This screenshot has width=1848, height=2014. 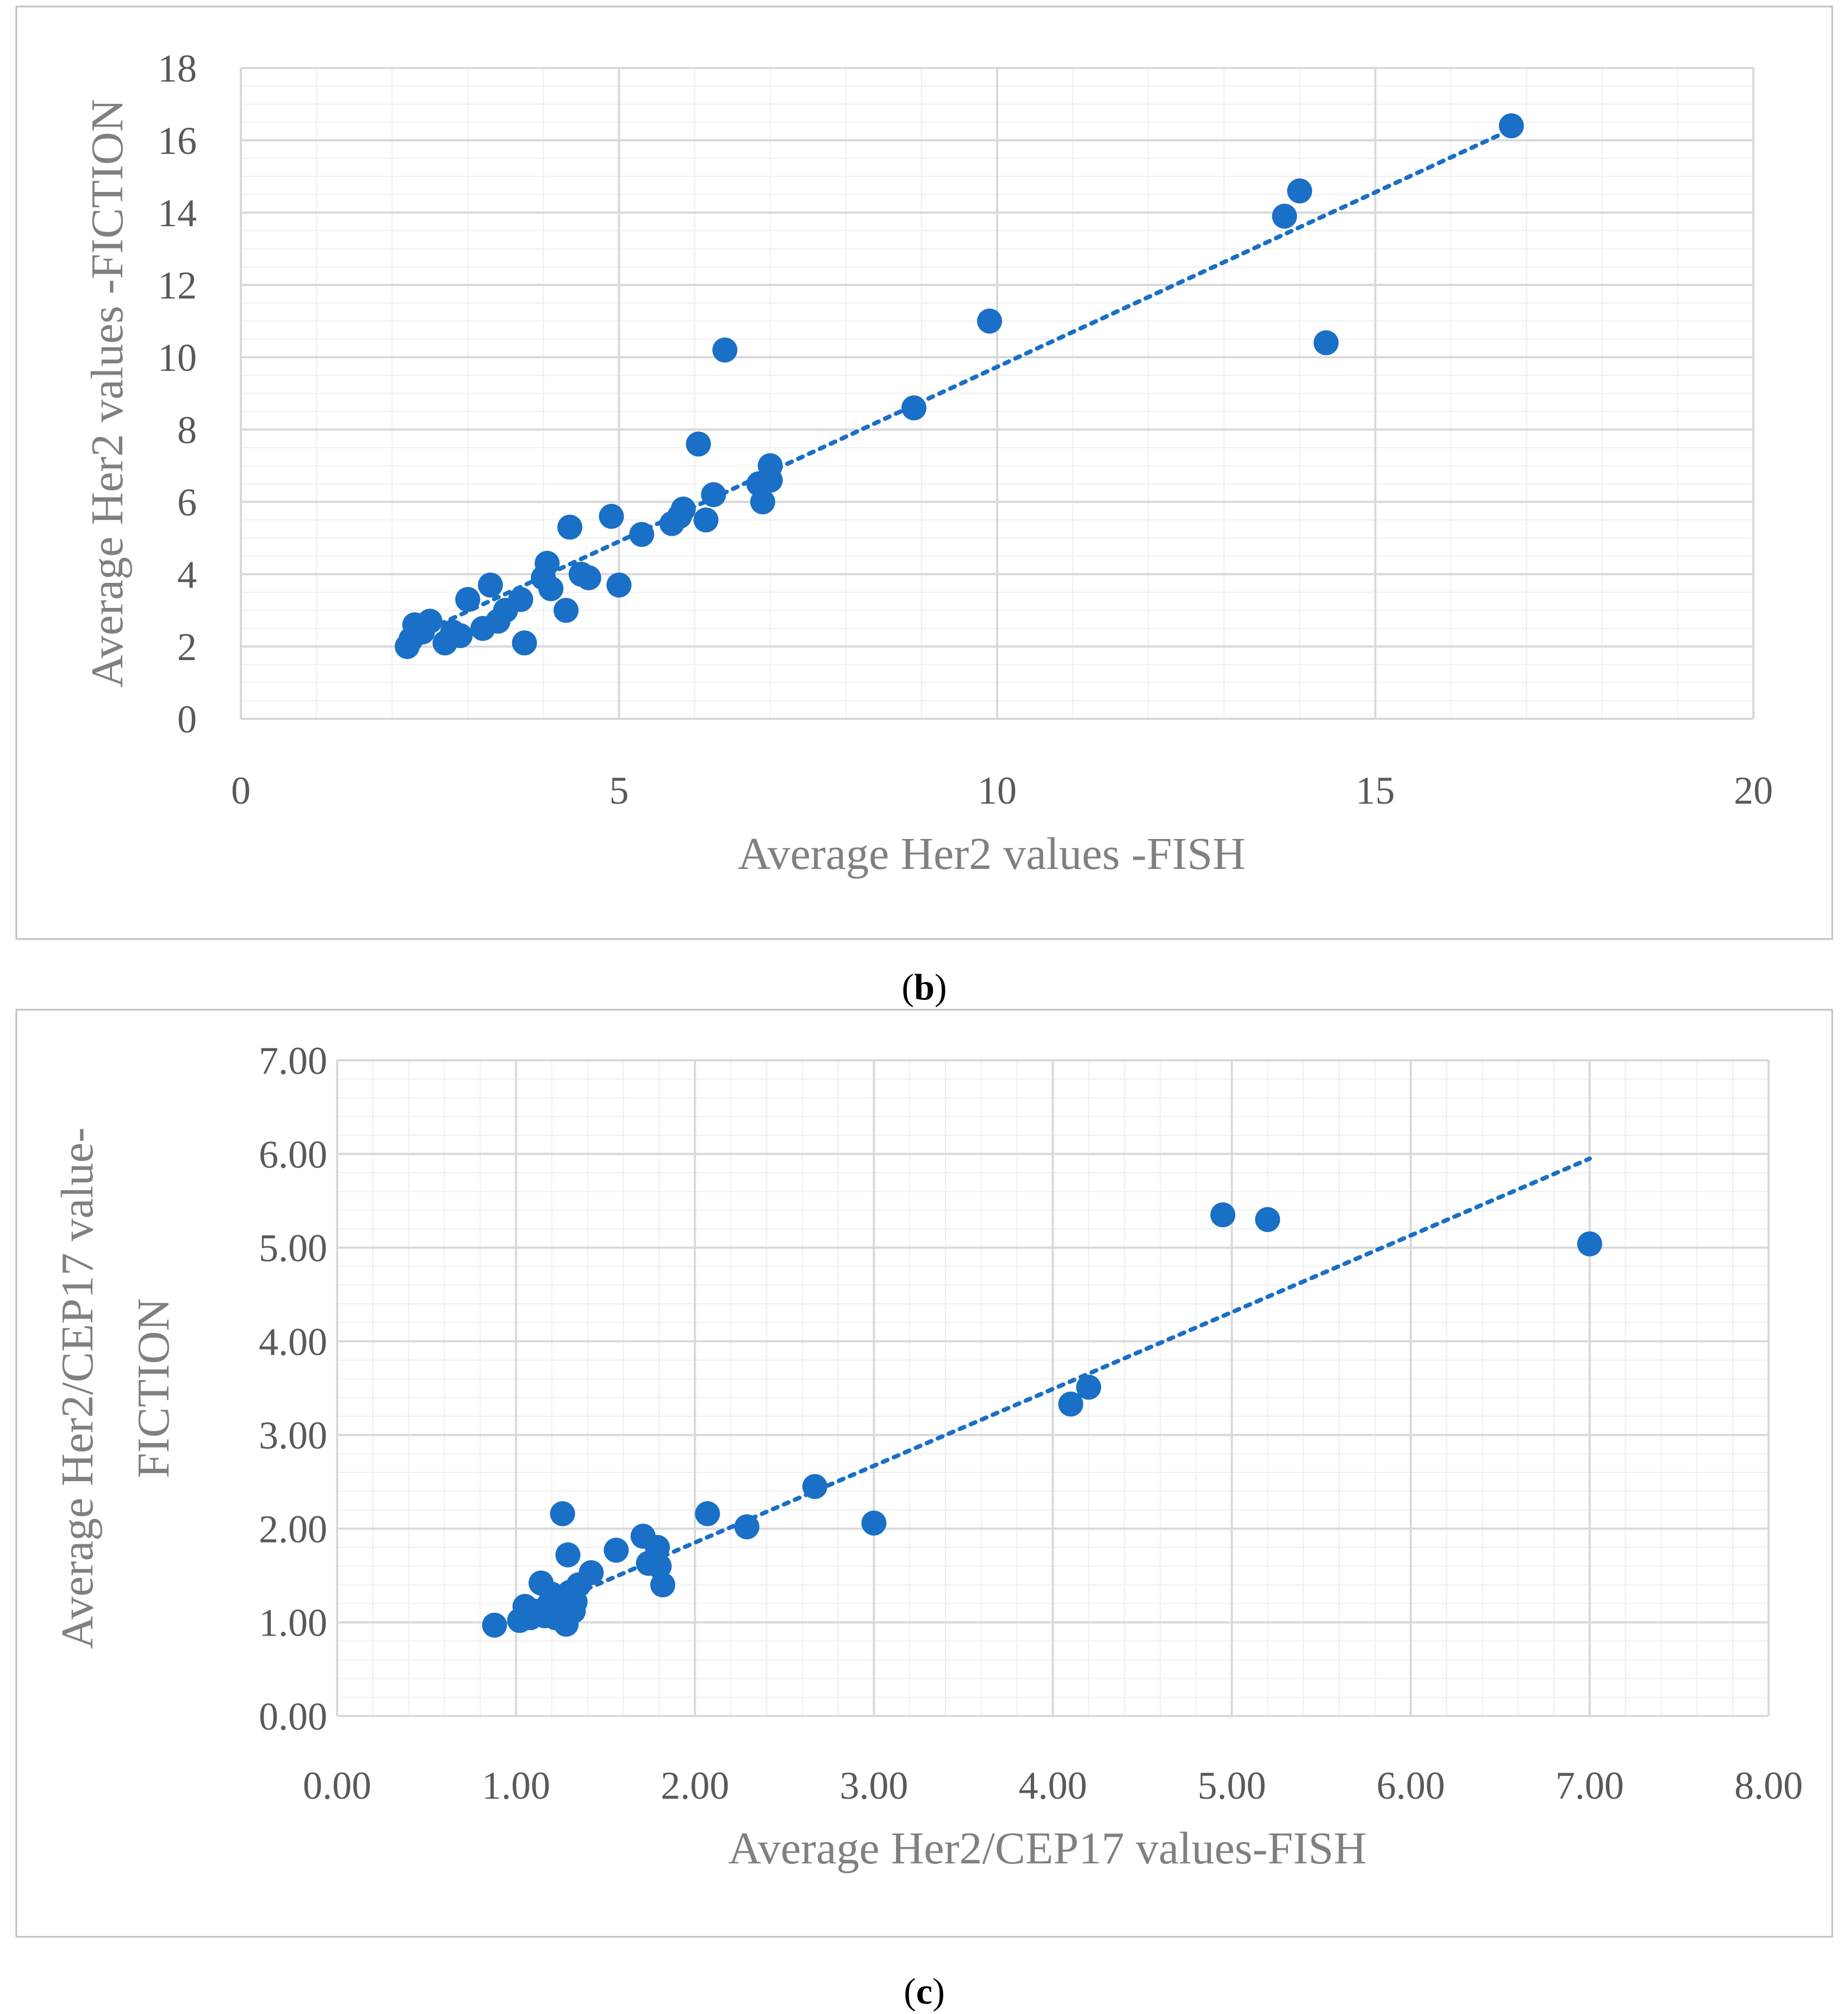 I want to click on y-tick-label: 14, so click(x=177, y=213).